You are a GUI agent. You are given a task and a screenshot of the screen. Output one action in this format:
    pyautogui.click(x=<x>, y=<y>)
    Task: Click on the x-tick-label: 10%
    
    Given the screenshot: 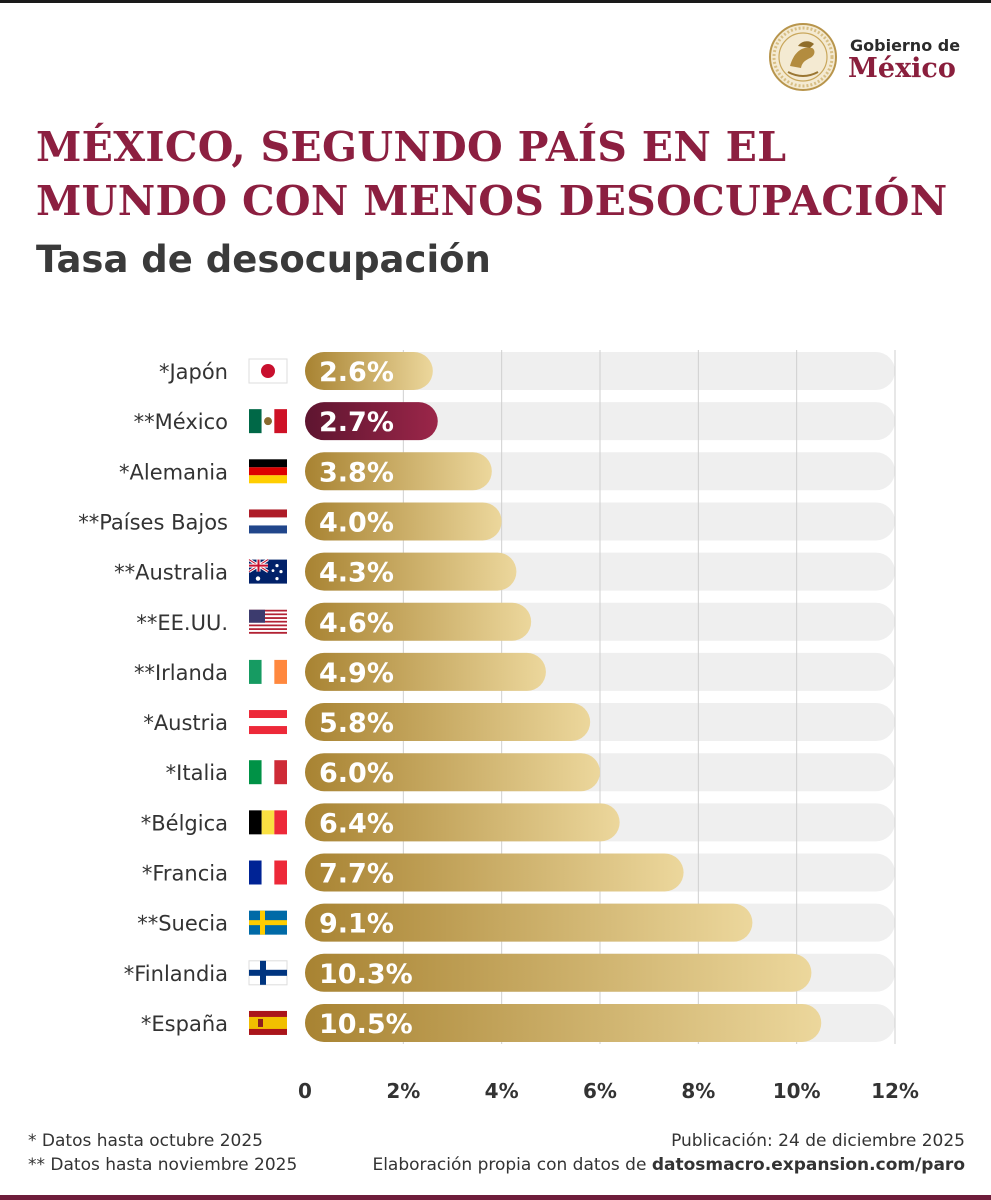 What is the action you would take?
    pyautogui.click(x=797, y=1089)
    